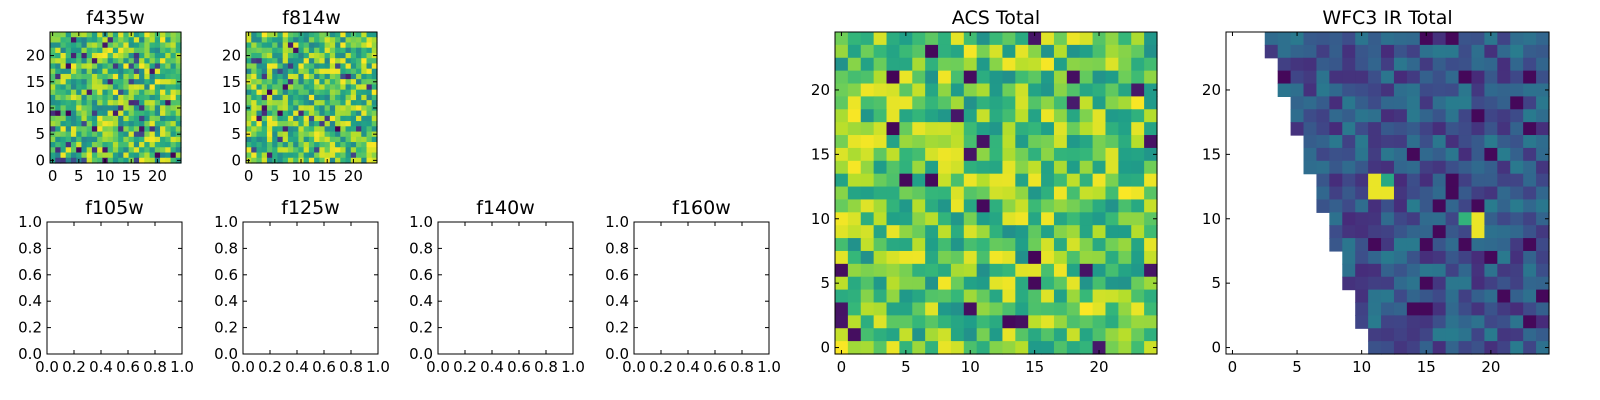  I want to click on y-tick-label: 0.4, so click(617, 301).